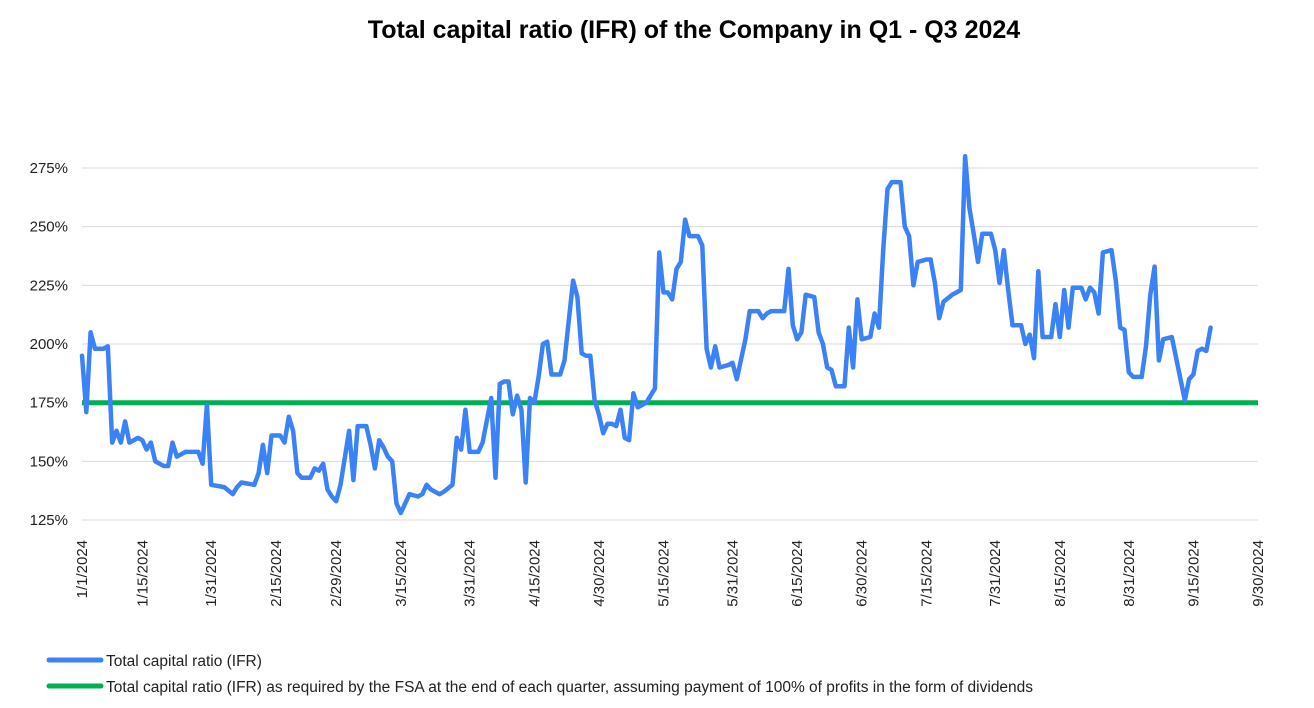  What do you see at coordinates (49, 461) in the screenshot?
I see `y-tick-label: 150%` at bounding box center [49, 461].